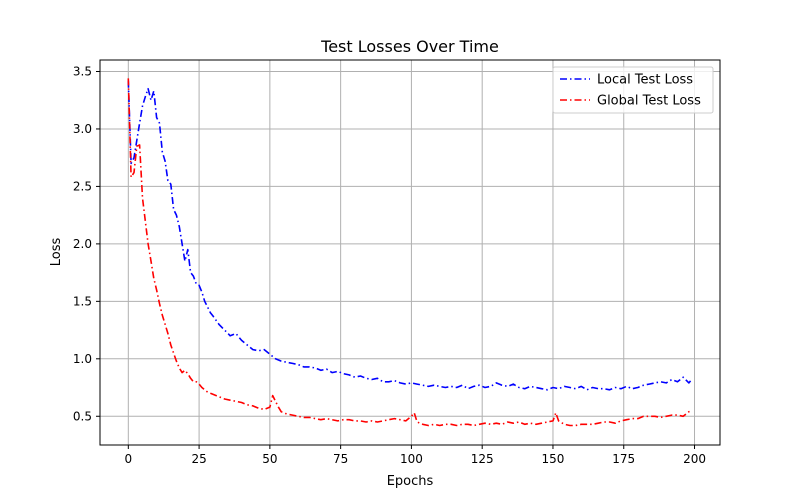 Image resolution: width=800 pixels, height=500 pixels. Describe the element at coordinates (82, 416) in the screenshot. I see `y-tick-label: 0.5` at that location.